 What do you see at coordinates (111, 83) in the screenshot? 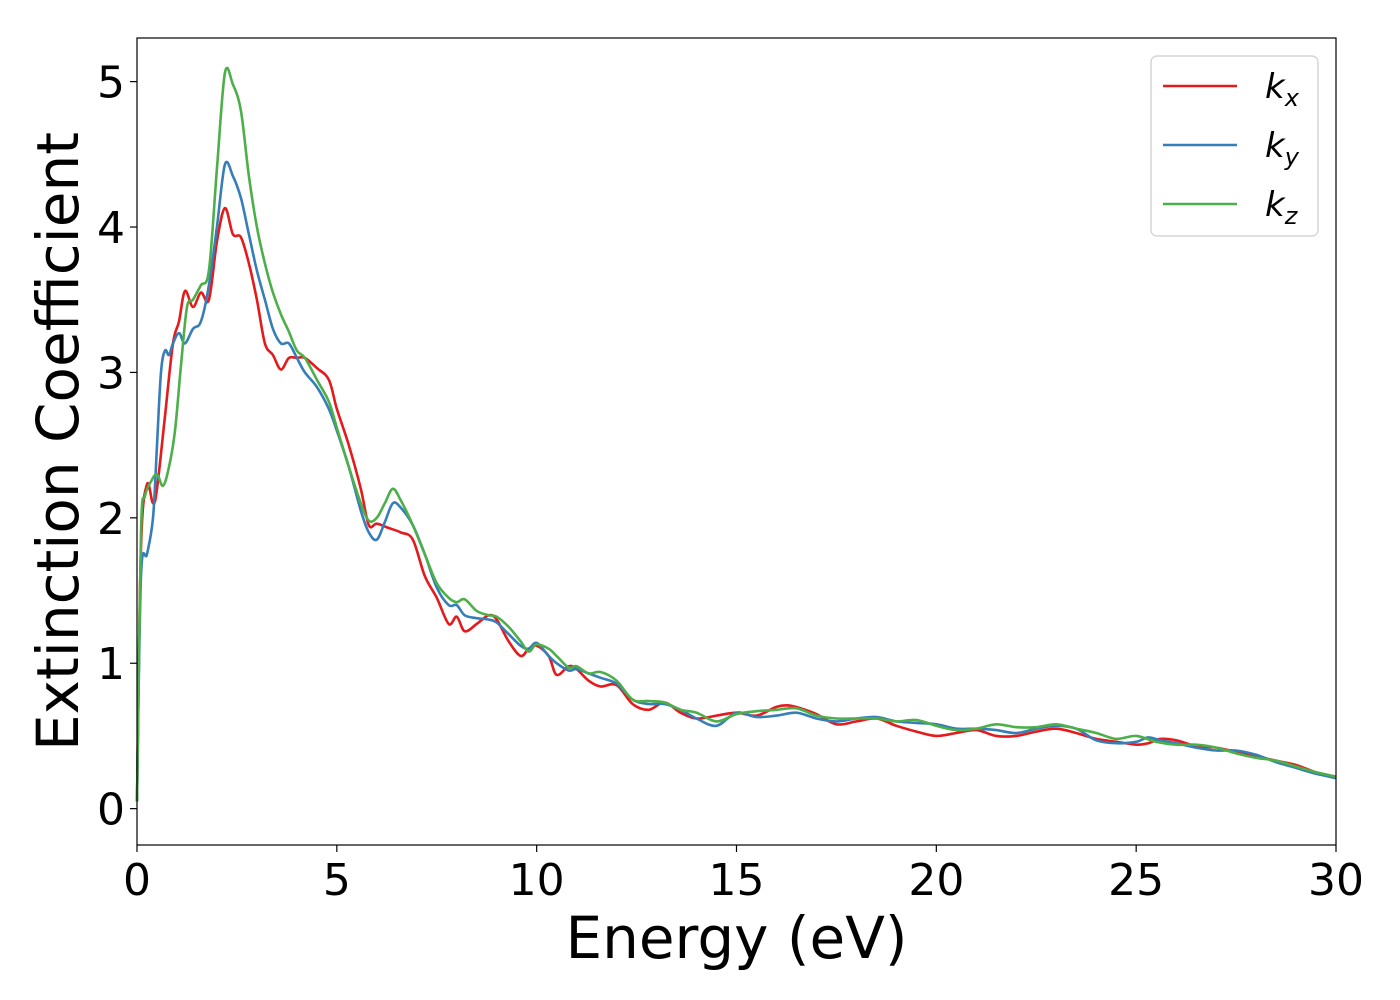
I see `y-tick-label: 5` at bounding box center [111, 83].